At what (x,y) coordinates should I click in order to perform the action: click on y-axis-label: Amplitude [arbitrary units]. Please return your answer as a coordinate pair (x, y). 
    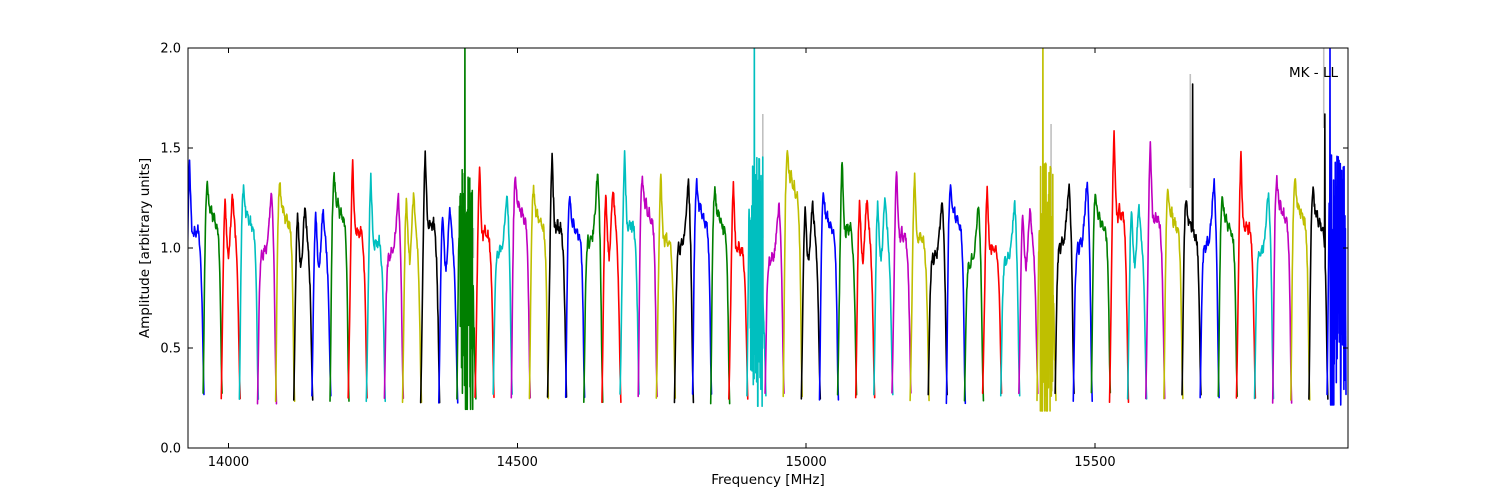
    Looking at the image, I should click on (145, 248).